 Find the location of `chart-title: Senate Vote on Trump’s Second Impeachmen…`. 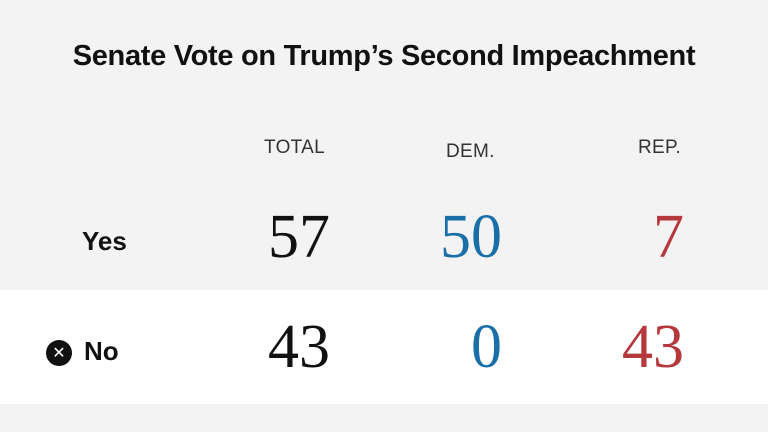

chart-title: Senate Vote on Trump’s Second Impeachmen… is located at coordinates (384, 56).